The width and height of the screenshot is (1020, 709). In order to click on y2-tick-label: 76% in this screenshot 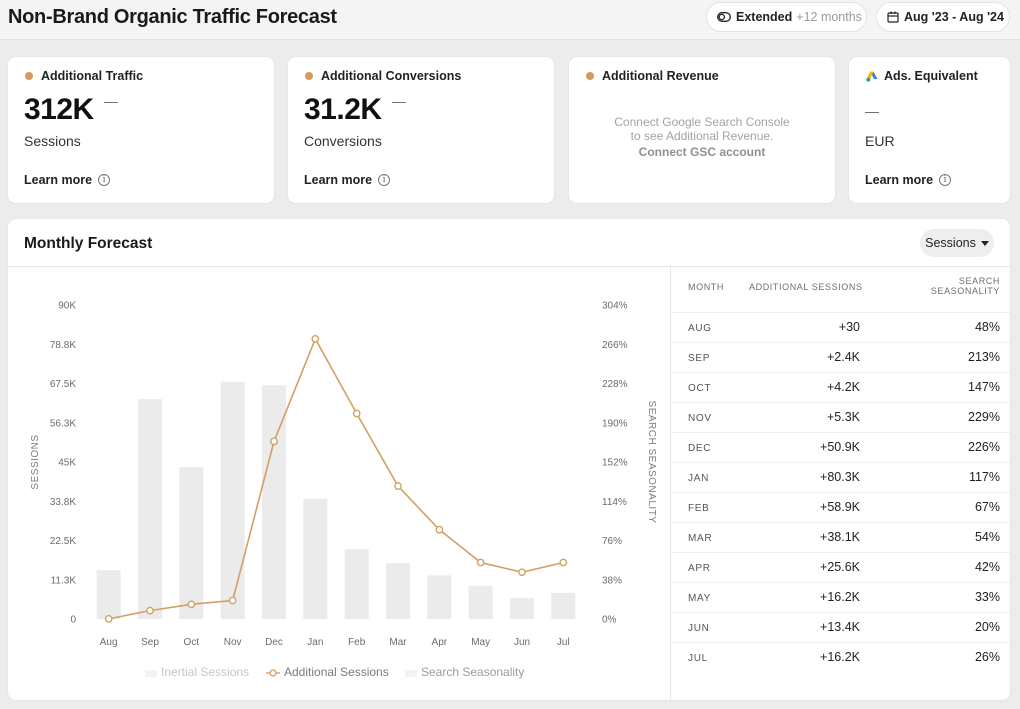, I will do `click(612, 541)`.